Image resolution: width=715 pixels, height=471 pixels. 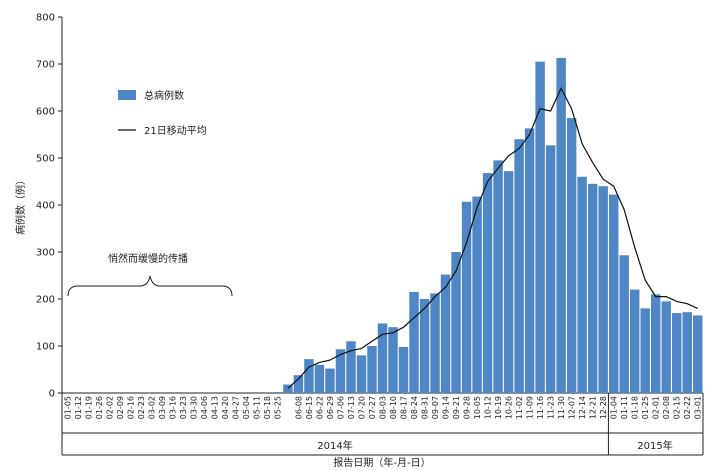 What do you see at coordinates (498, 407) in the screenshot?
I see `x-tick-label: 10-19` at bounding box center [498, 407].